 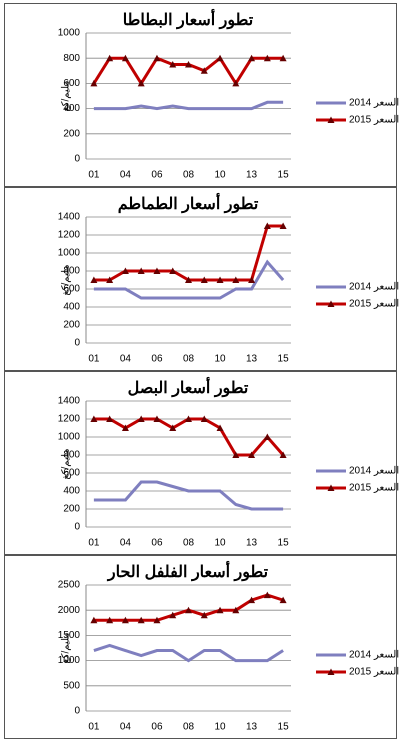 What do you see at coordinates (188, 203) in the screenshot?
I see `chart-title: تطور أسعار الطماطم` at bounding box center [188, 203].